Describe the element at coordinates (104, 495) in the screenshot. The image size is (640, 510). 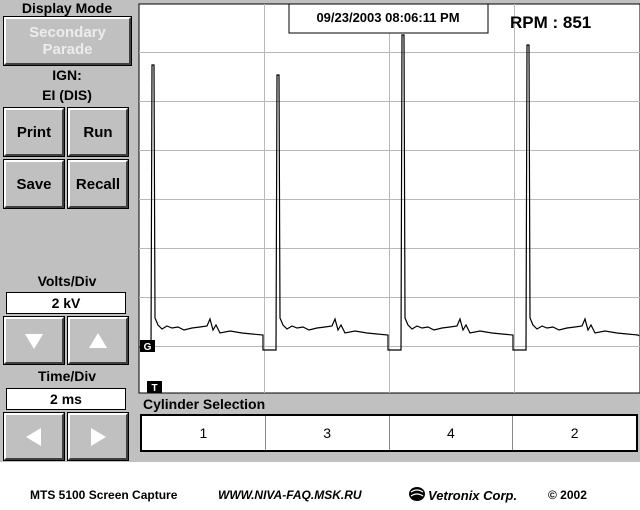
I see `caption: MTS 5100 Screen Capture` at that location.